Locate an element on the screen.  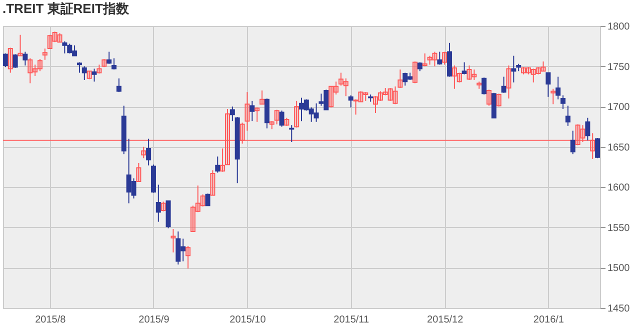
y-tick-label: 1700 is located at coordinates (619, 108).